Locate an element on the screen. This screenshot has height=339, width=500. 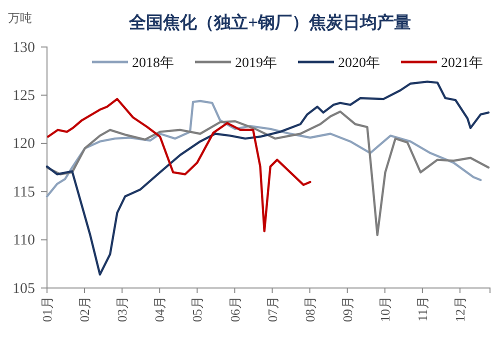
x-tick-label: 04月 is located at coordinates (160, 309).